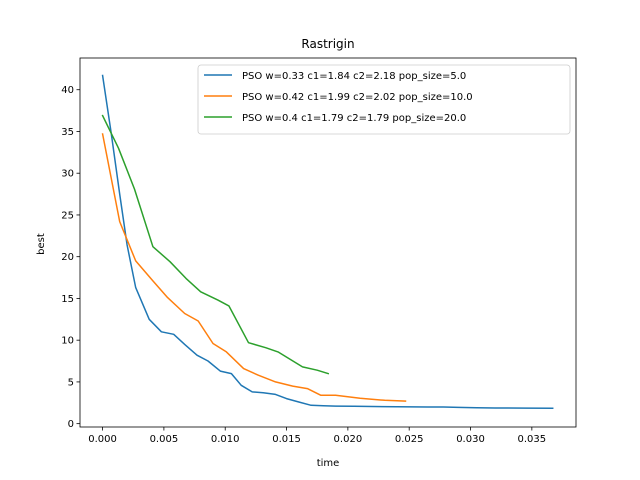  I want to click on legend, so click(384, 99).